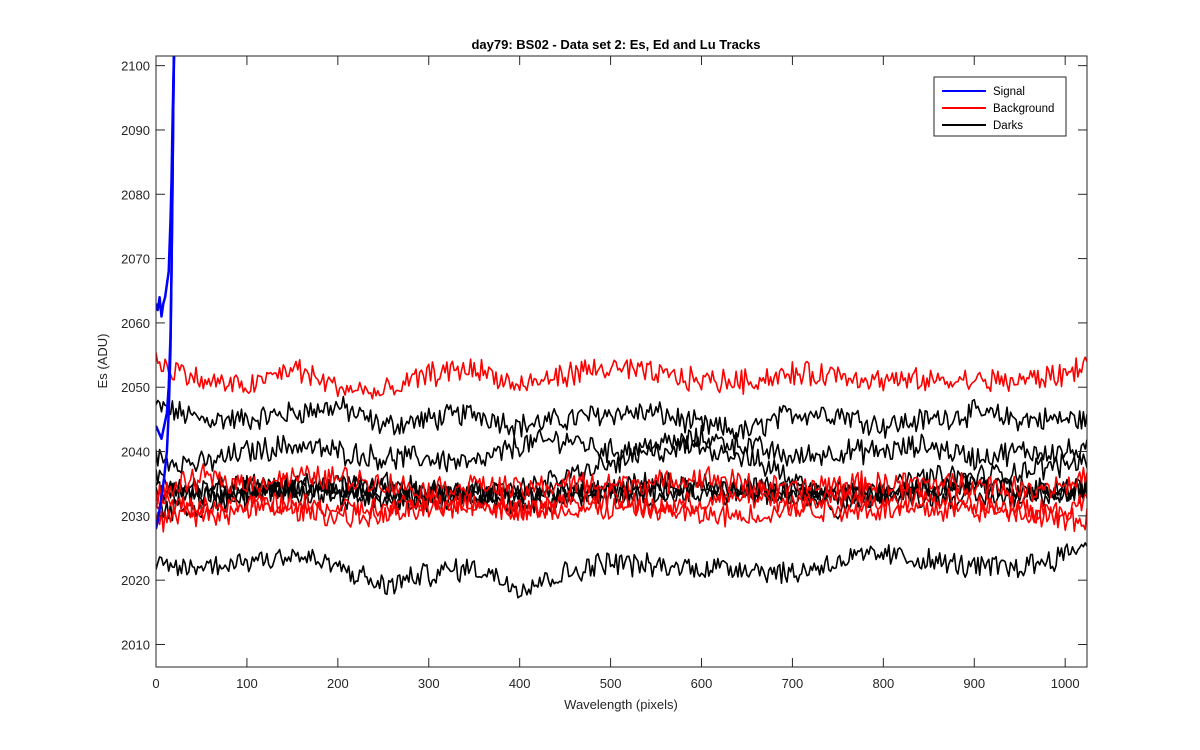  What do you see at coordinates (611, 683) in the screenshot?
I see `x-tick-label-500: 500` at bounding box center [611, 683].